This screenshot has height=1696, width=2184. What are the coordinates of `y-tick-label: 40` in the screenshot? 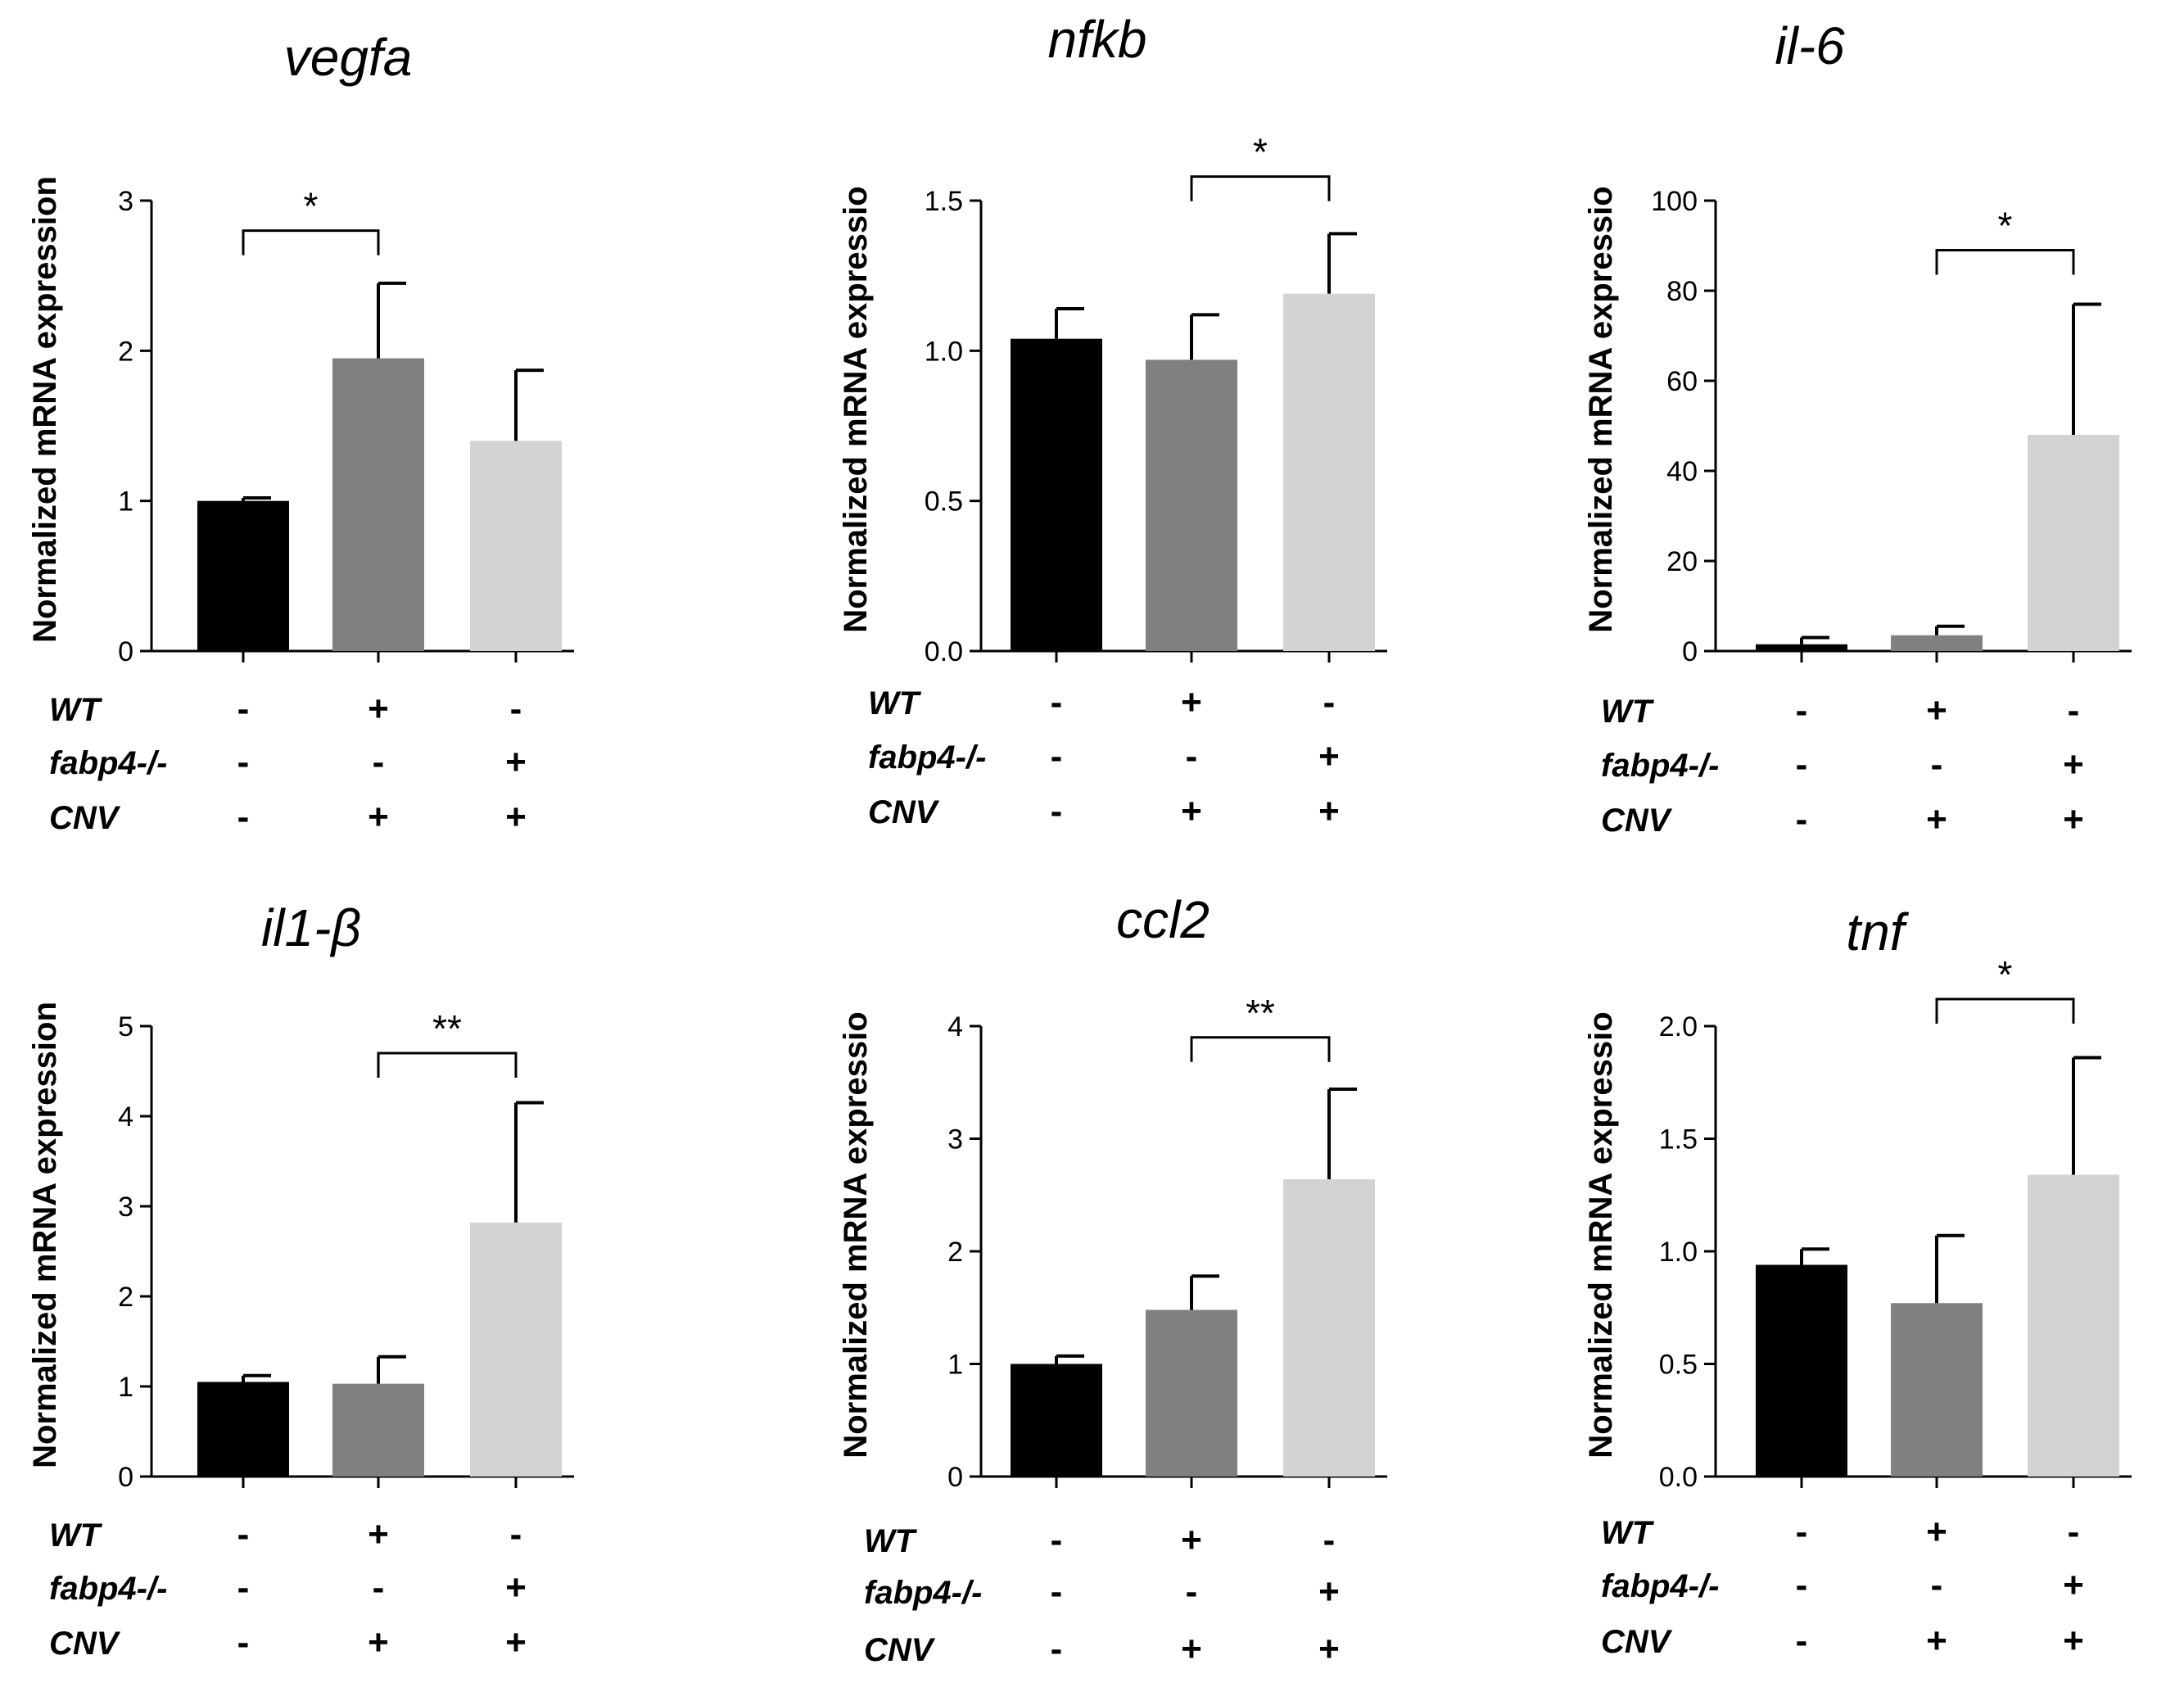 It's located at (1682, 471).